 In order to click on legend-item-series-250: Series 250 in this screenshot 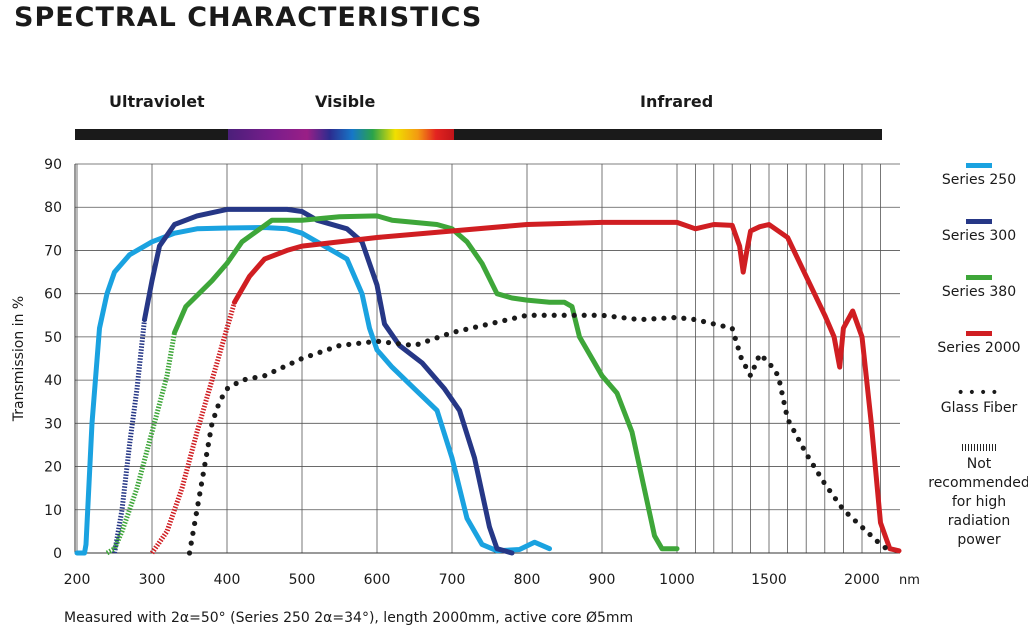, I will do `click(974, 175)`.